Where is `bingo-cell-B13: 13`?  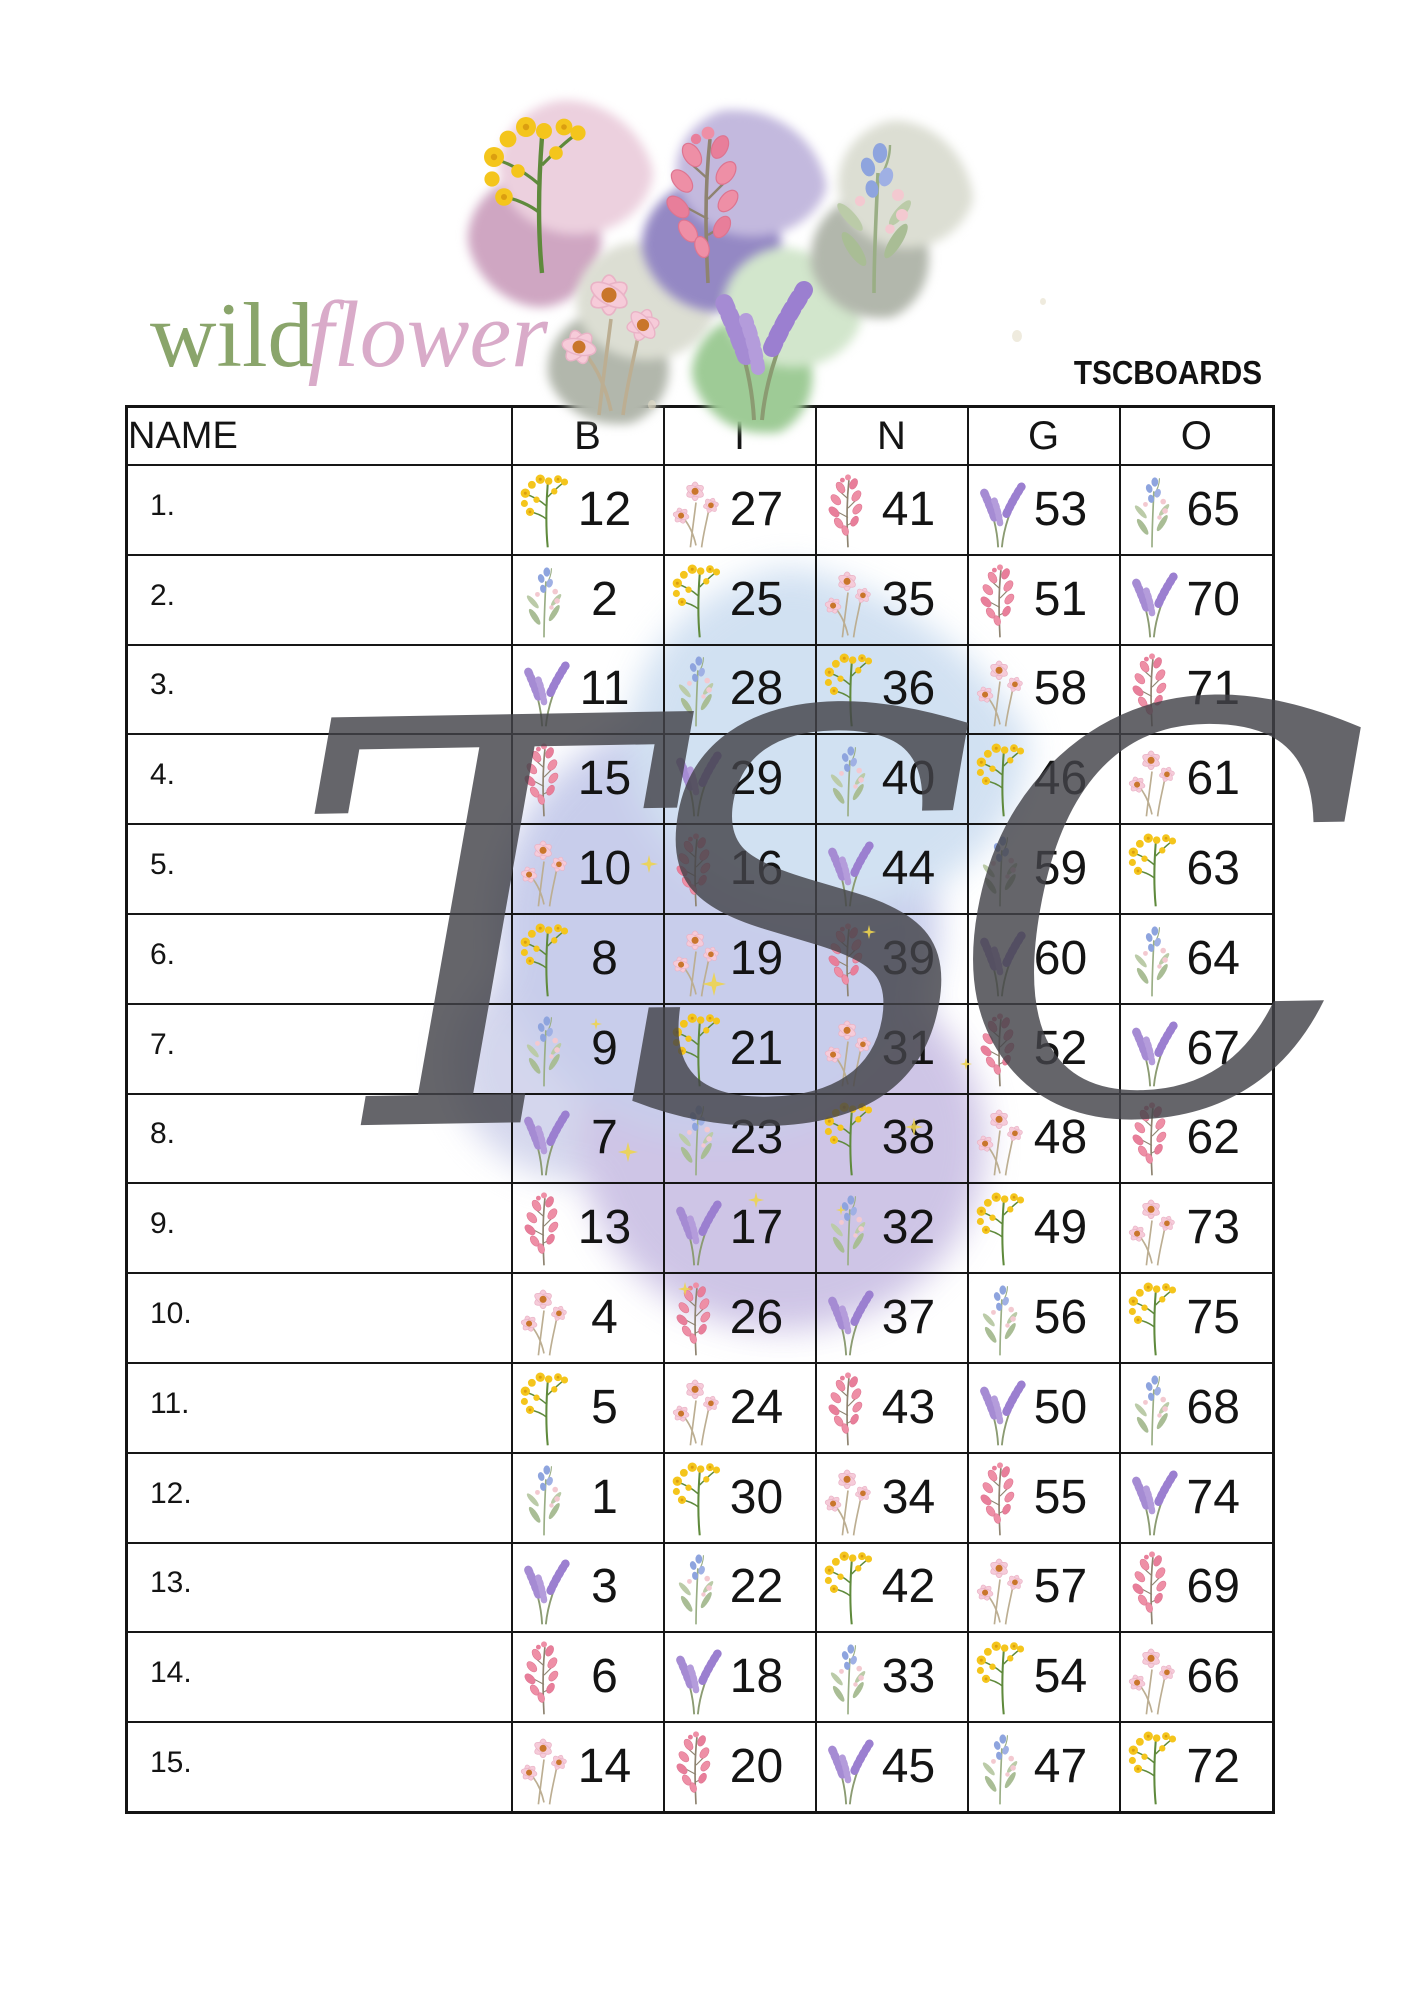
bingo-cell-B13: 13 is located at coordinates (587, 1228).